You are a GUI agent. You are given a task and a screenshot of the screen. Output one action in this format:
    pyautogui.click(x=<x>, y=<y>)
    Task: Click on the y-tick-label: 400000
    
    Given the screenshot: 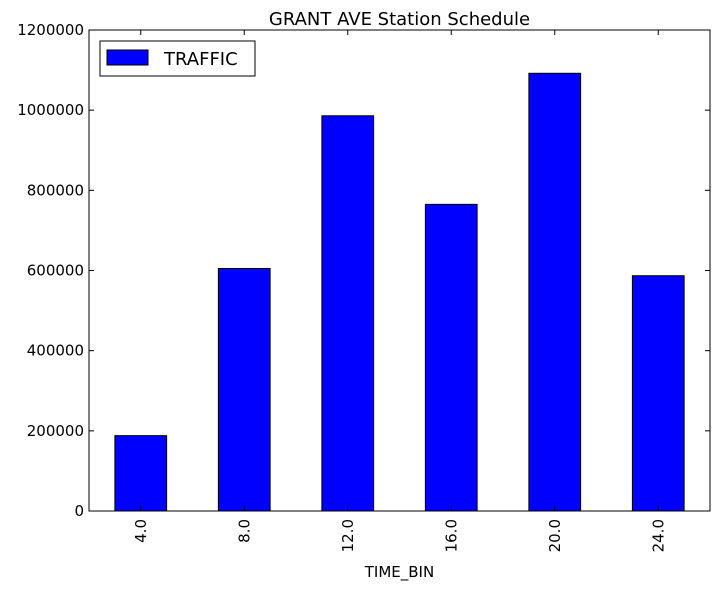 What is the action you would take?
    pyautogui.click(x=55, y=351)
    